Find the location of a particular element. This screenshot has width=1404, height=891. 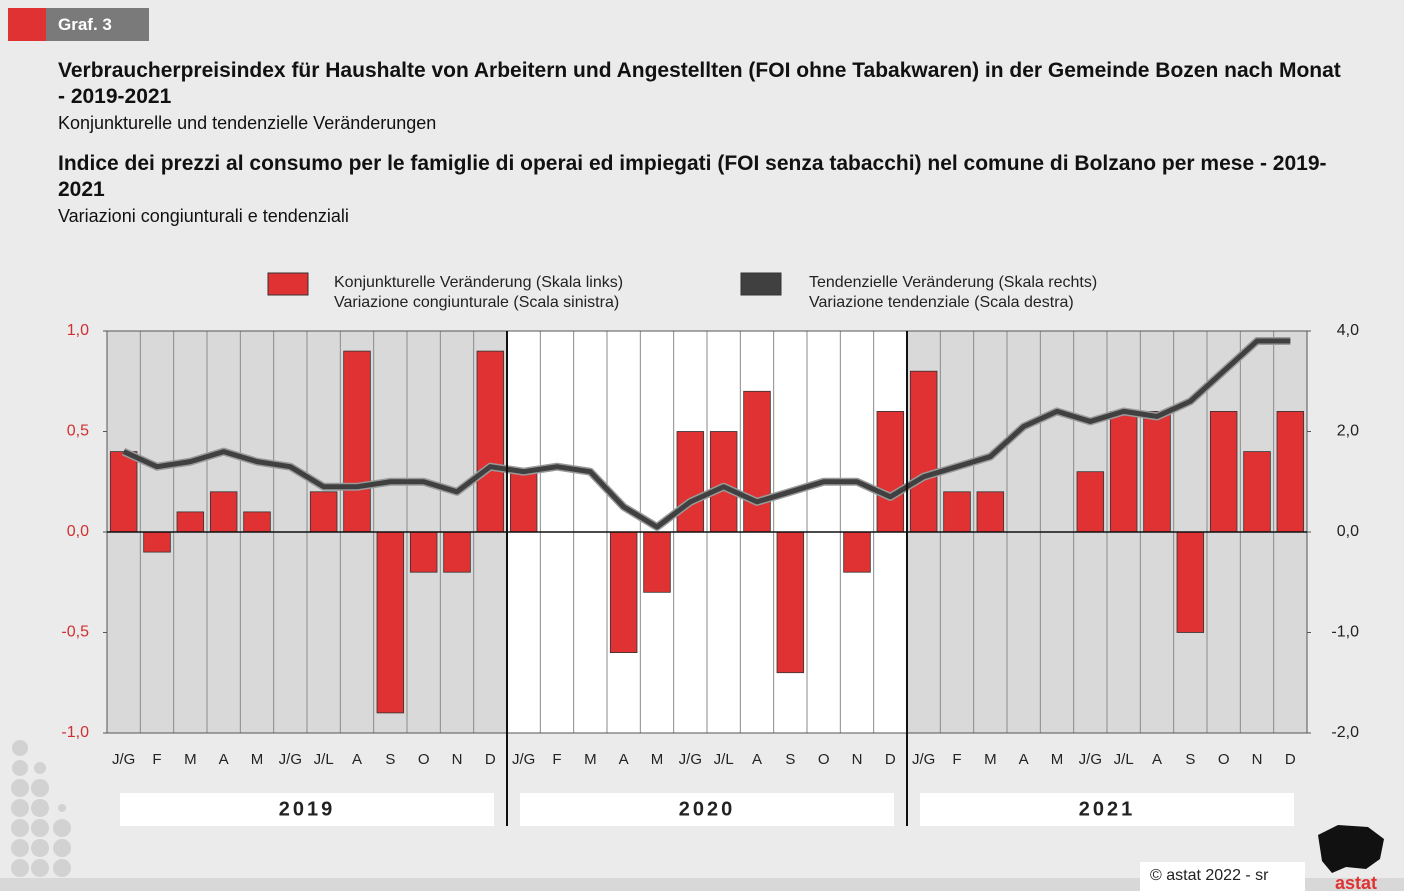

y2-tick-label: 4,0 is located at coordinates (1348, 330).